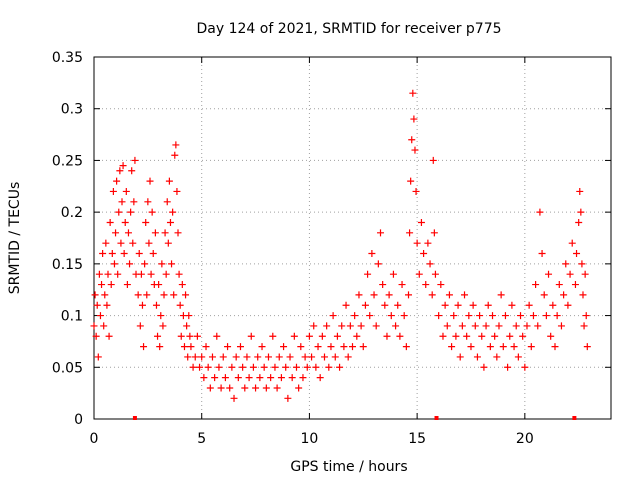 The image size is (640, 480). I want to click on y-tick-label: 0.15, so click(67, 265).